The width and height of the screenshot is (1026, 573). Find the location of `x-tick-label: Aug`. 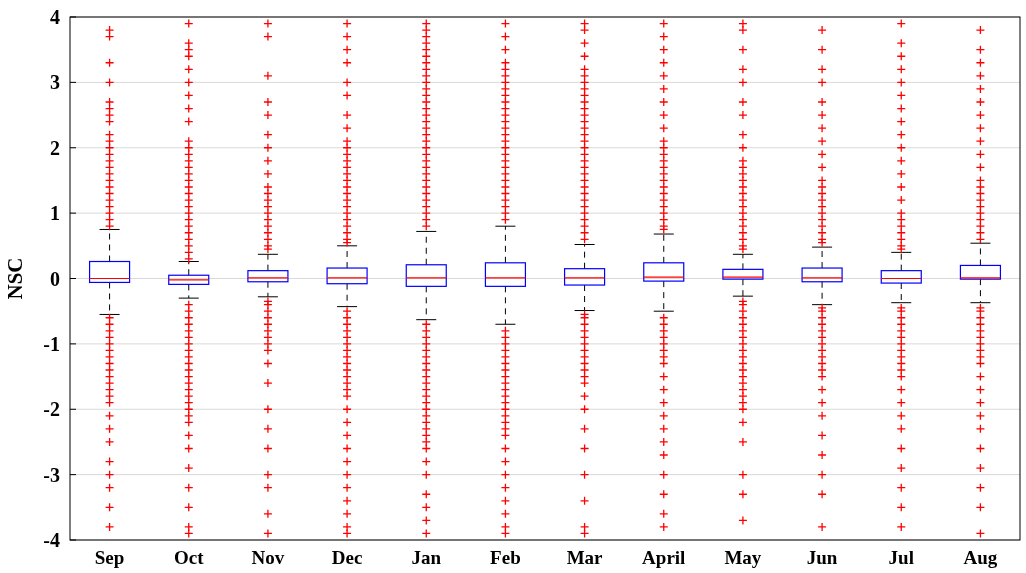

x-tick-label: Aug is located at coordinates (980, 557).